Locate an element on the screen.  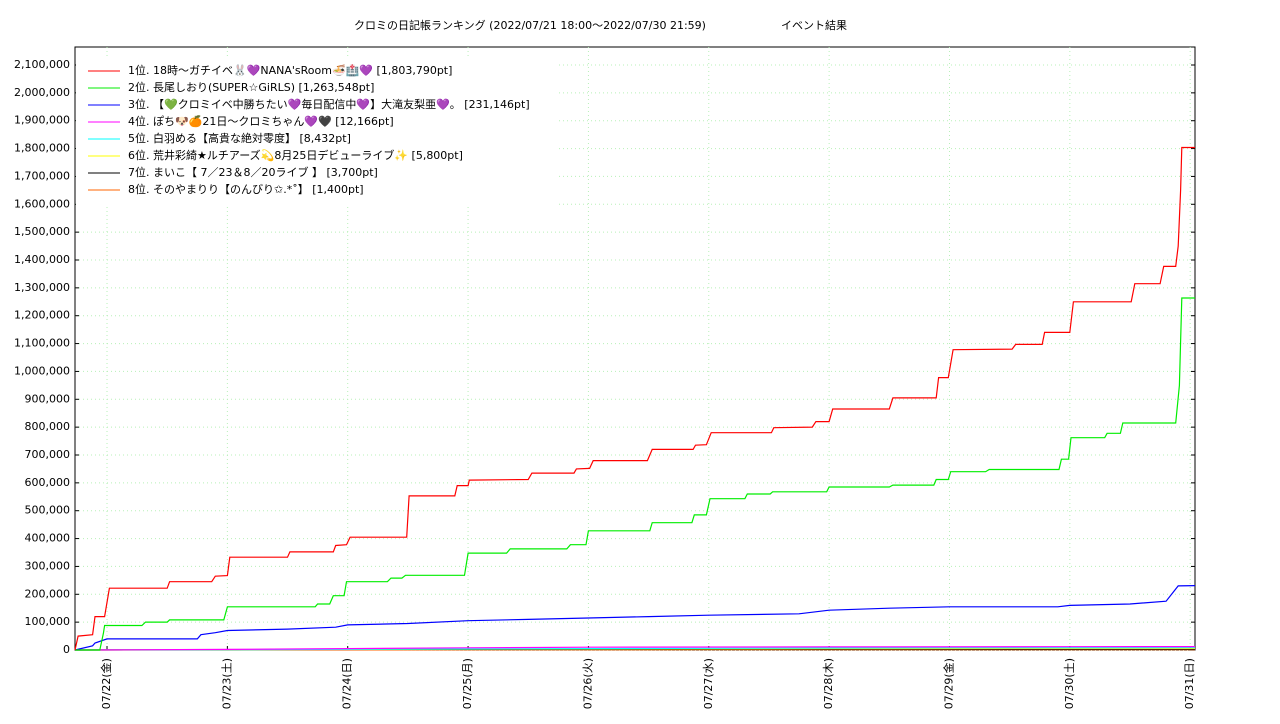
series-line is located at coordinates (635, 618).